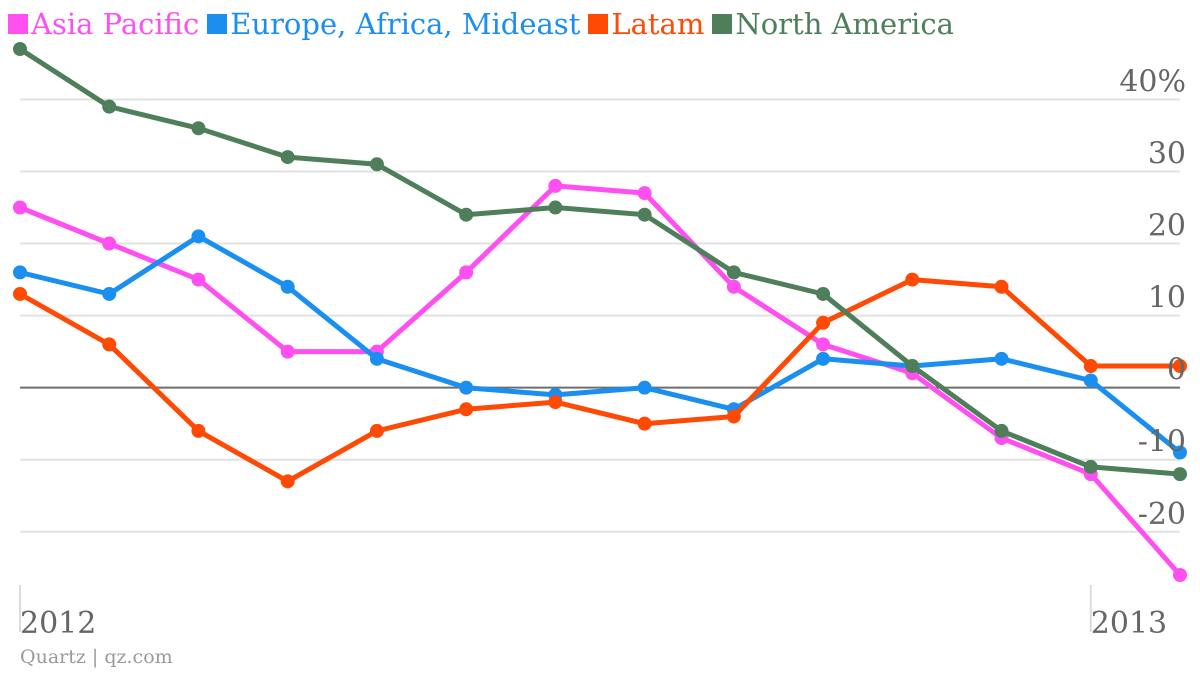 The image size is (1200, 676). I want to click on legend-label: Europe, Africa, Mideast, so click(405, 24).